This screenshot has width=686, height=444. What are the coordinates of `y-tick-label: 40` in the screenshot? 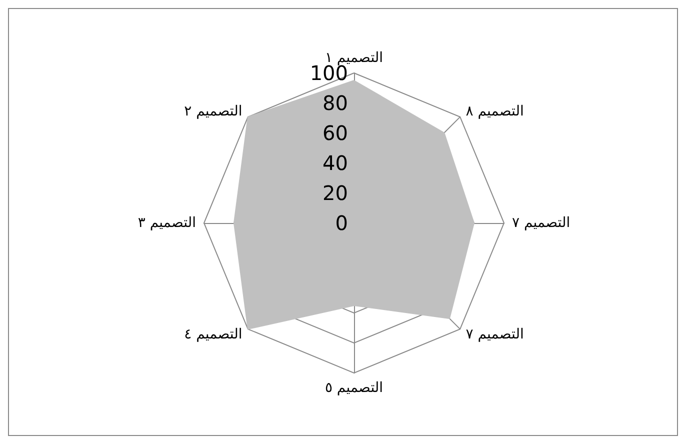 It's located at (335, 163).